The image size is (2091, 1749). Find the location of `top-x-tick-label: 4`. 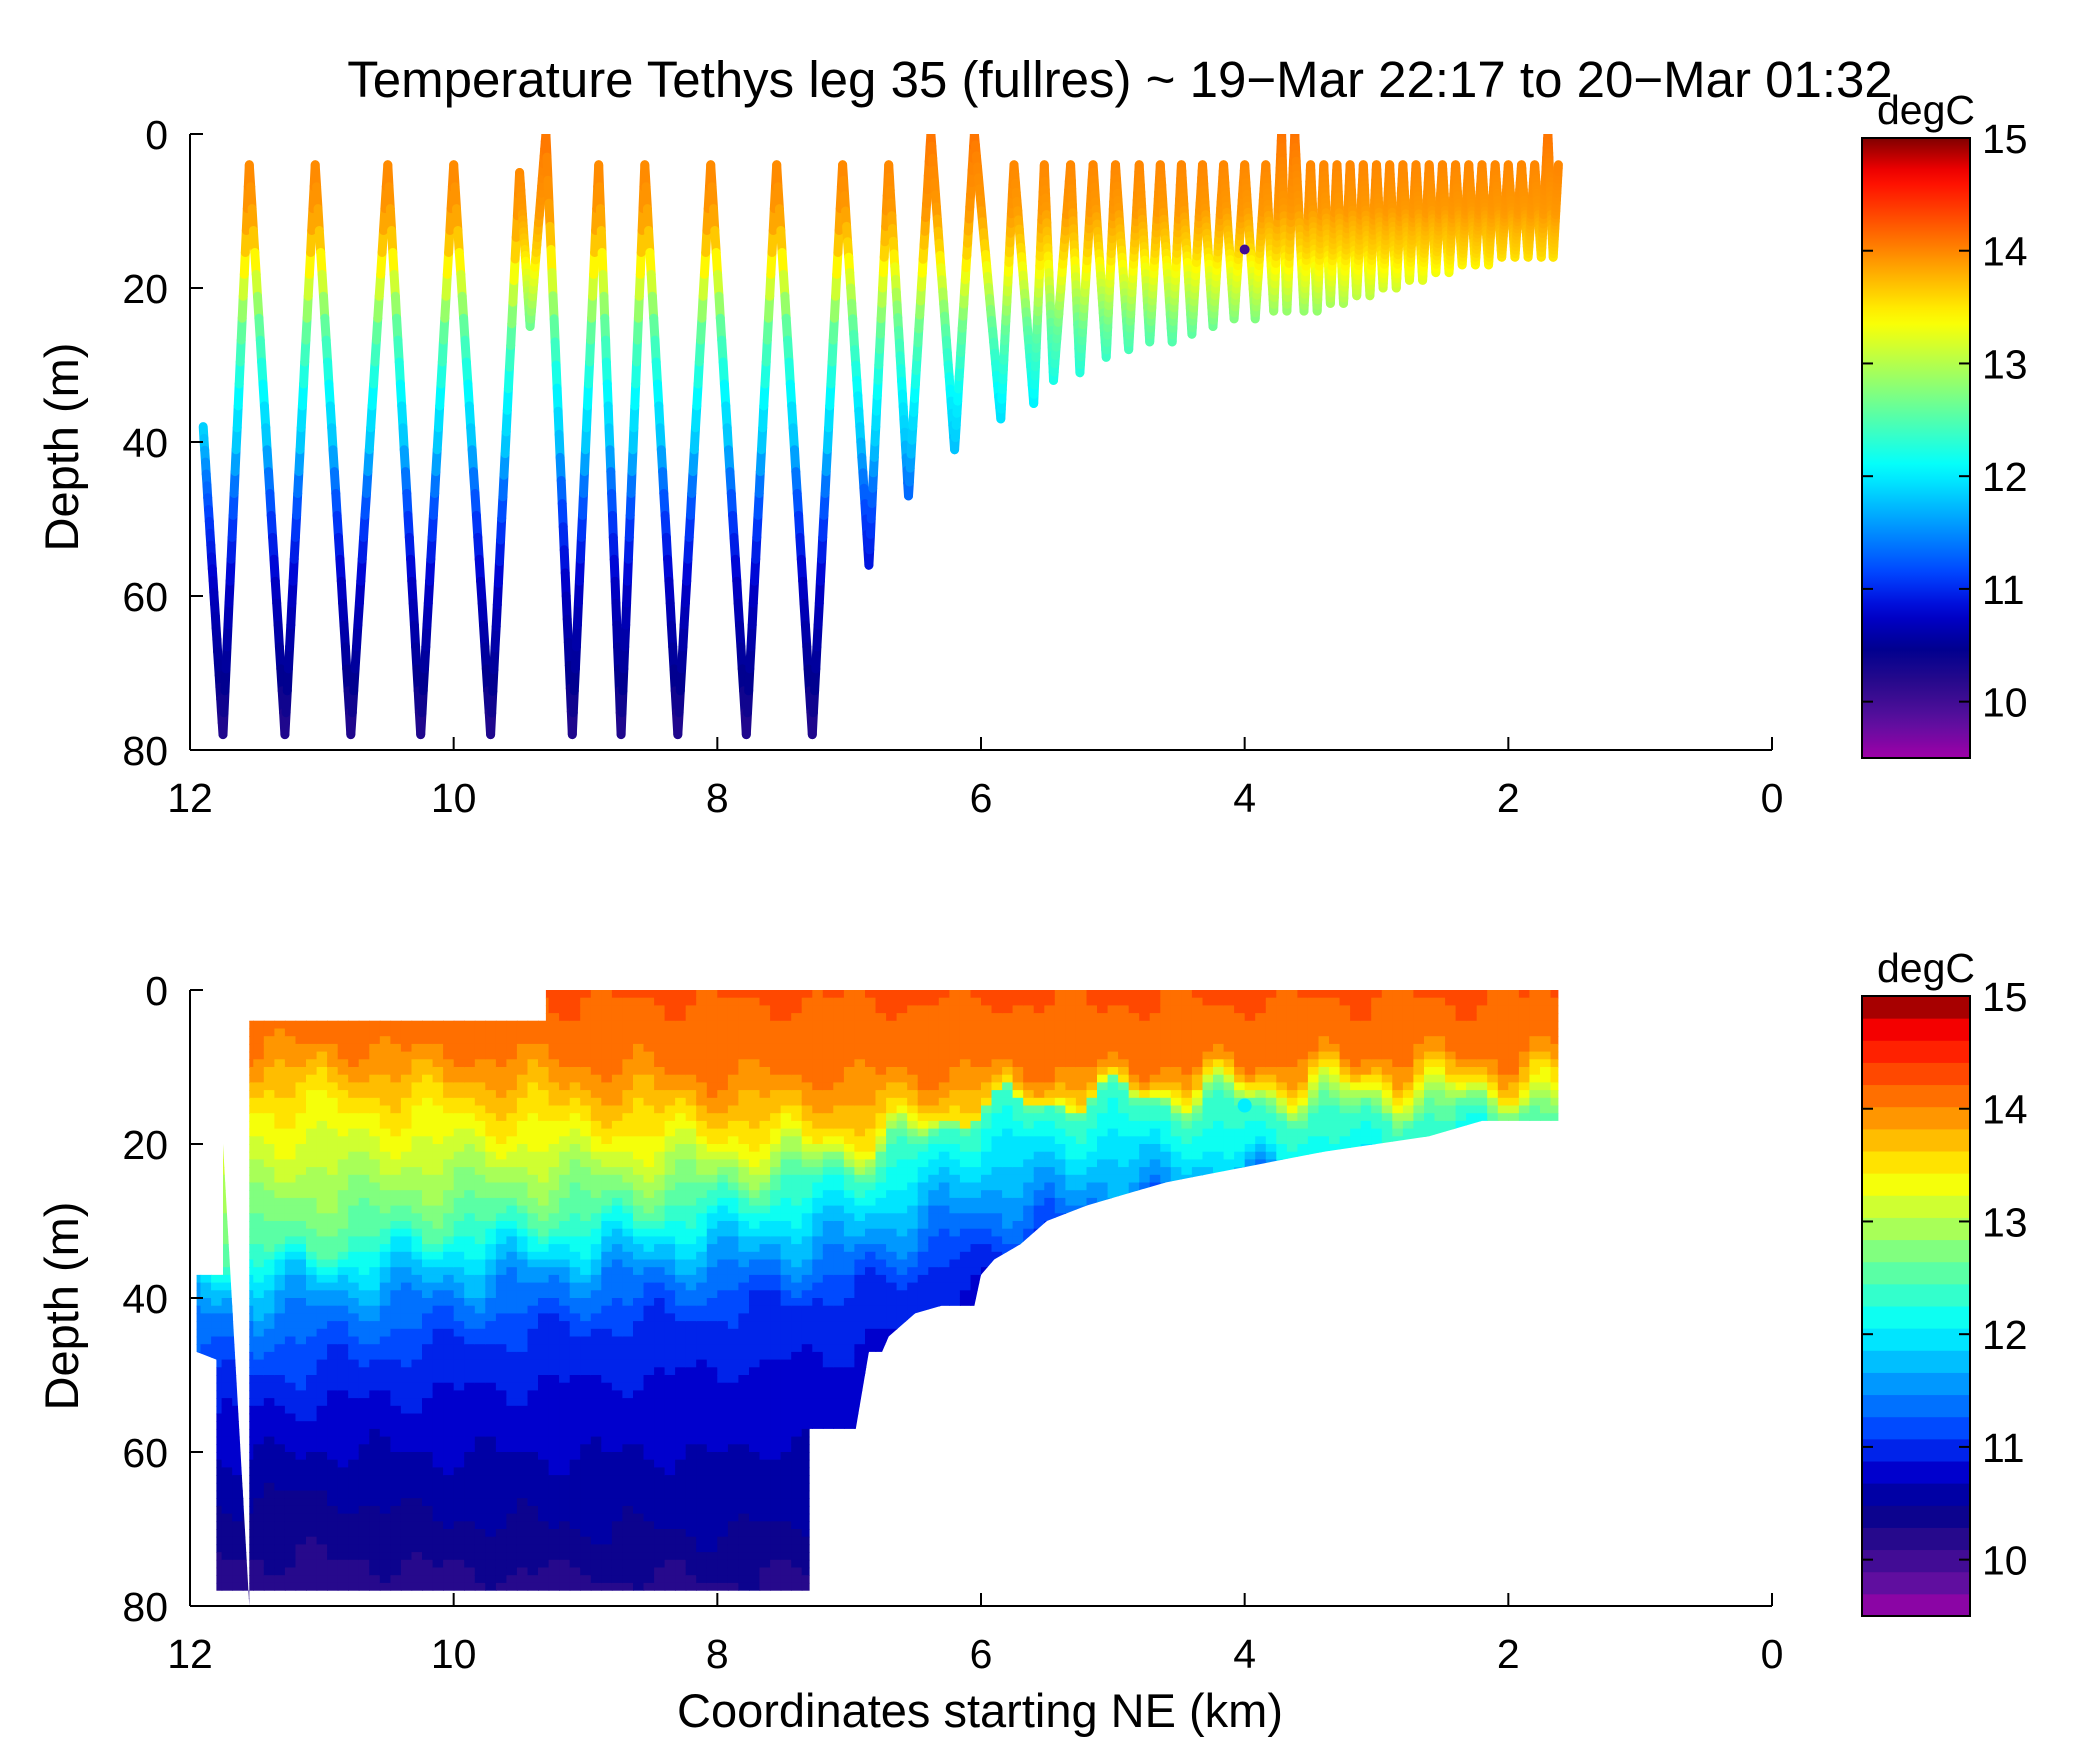

top-x-tick-label: 4 is located at coordinates (1244, 798).